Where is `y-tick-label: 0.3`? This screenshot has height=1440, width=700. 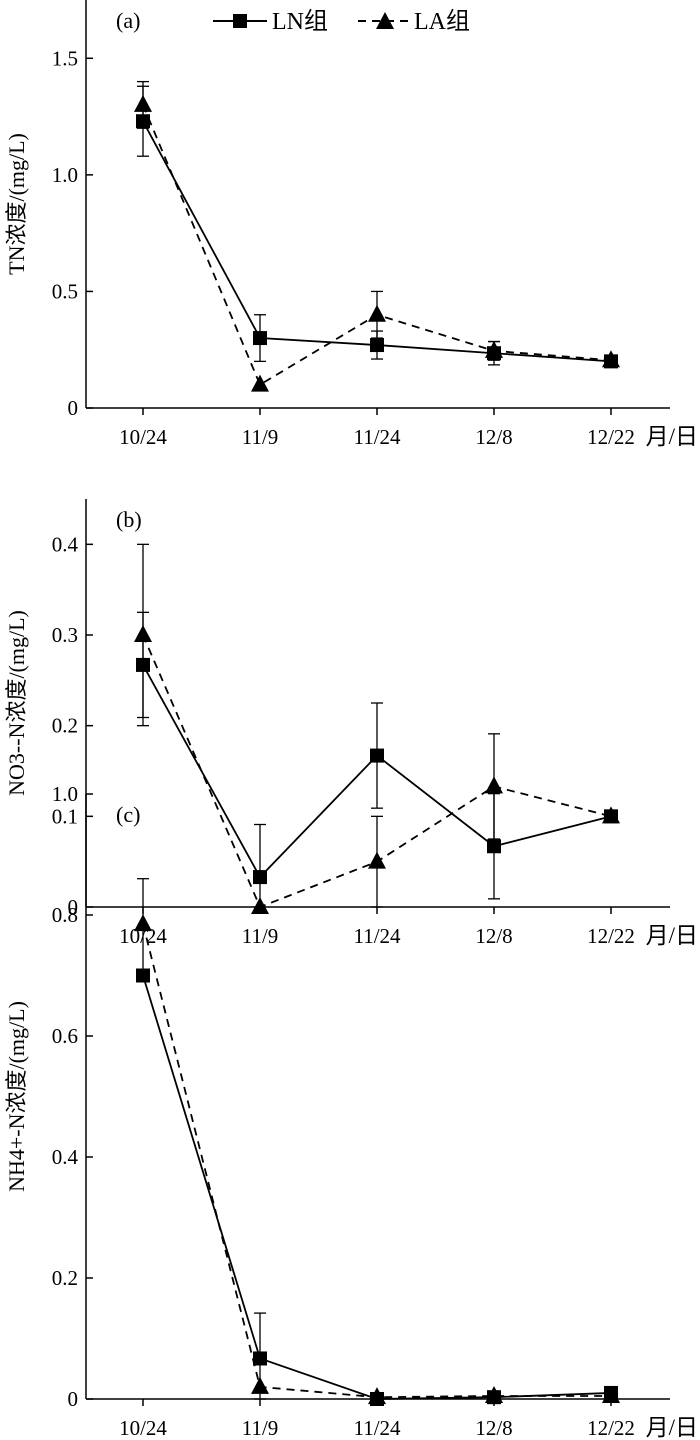
y-tick-label: 0.3 is located at coordinates (65, 635).